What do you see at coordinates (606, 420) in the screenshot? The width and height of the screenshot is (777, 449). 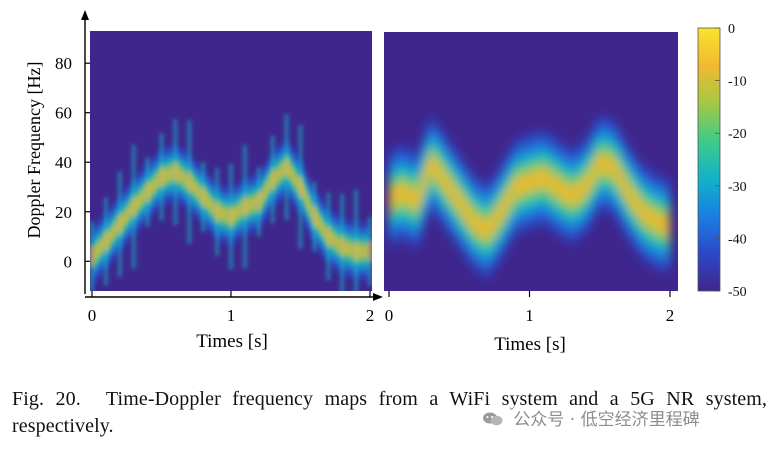 I see `watermark-text: 公众号 · 低空经济里程碑` at bounding box center [606, 420].